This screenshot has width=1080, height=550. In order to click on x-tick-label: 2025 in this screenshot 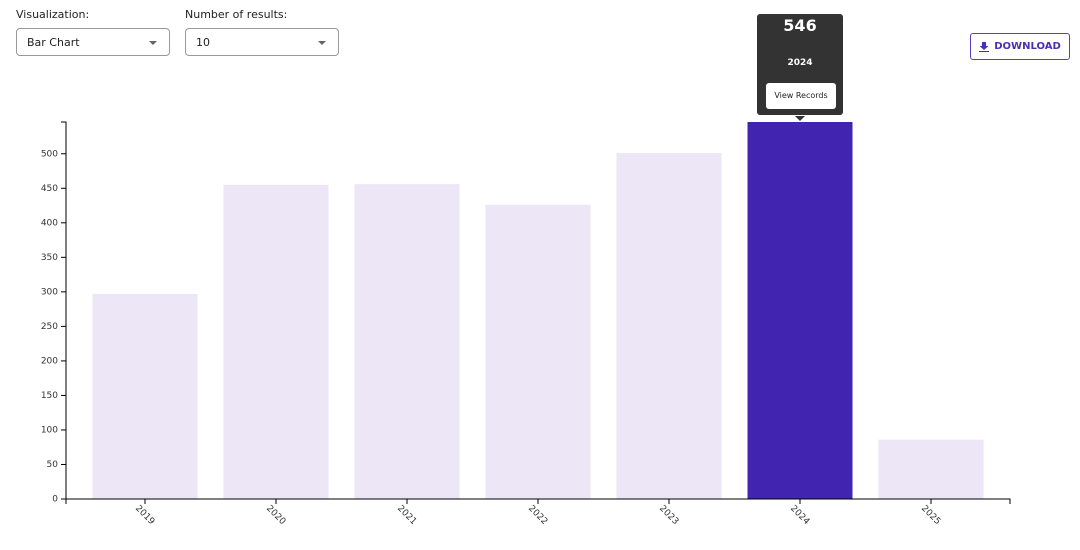, I will do `click(930, 515)`.